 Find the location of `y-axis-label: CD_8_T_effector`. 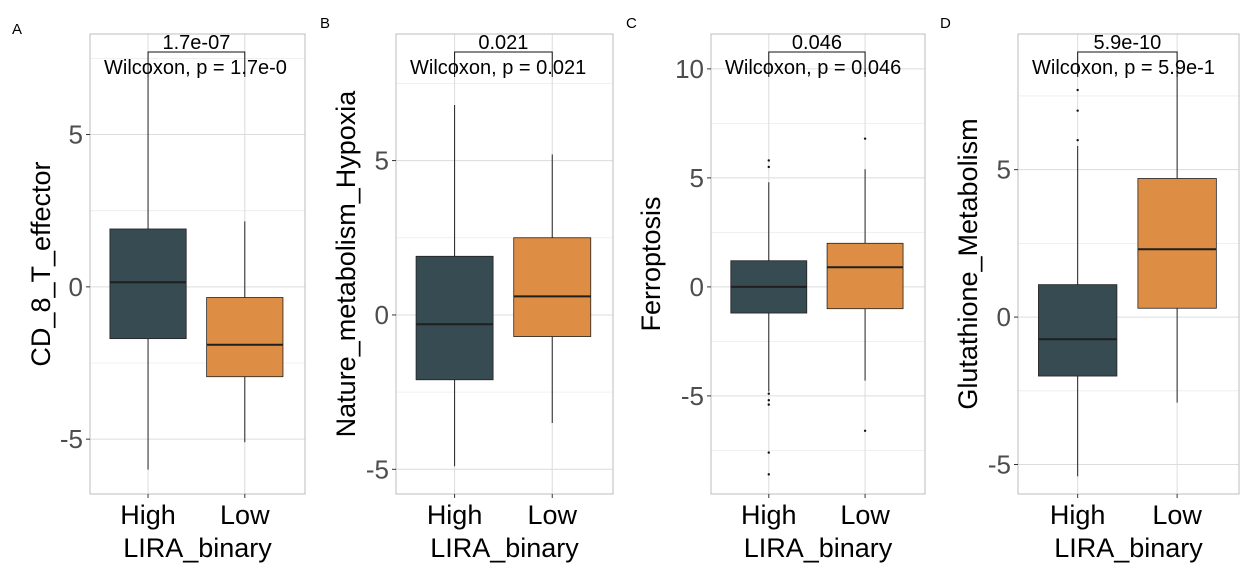

y-axis-label: CD_8_T_effector is located at coordinates (41, 263).